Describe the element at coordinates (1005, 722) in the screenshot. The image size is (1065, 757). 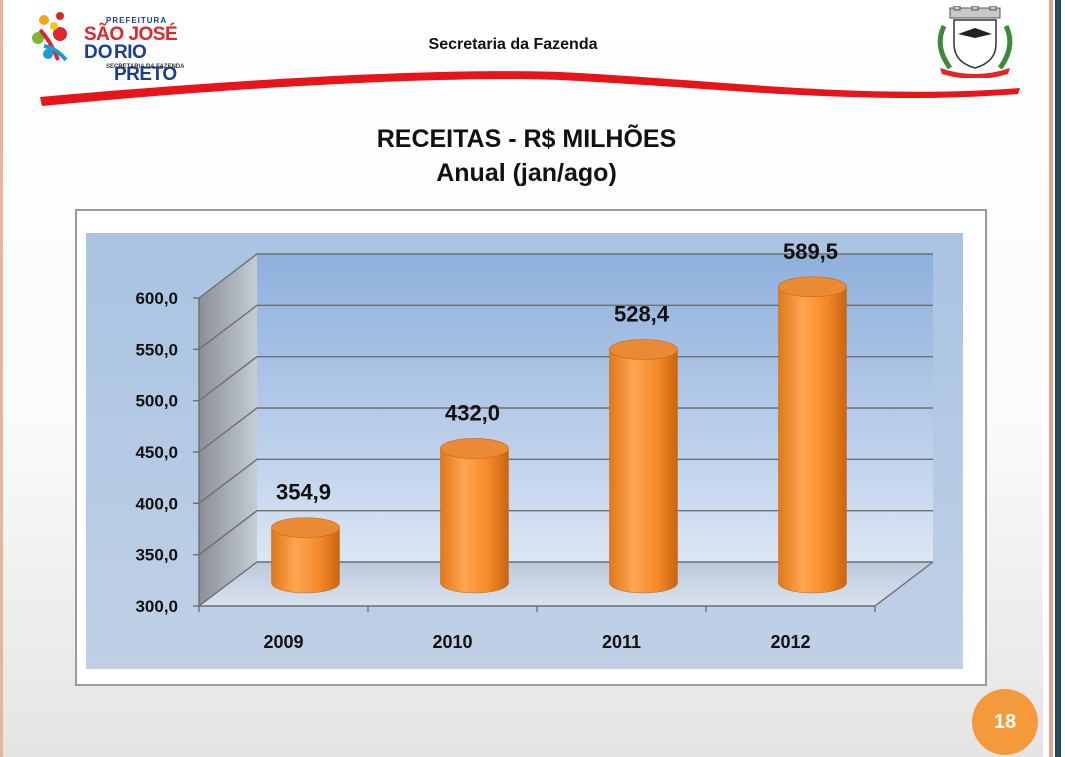
I see `page-number-badge: 18` at that location.